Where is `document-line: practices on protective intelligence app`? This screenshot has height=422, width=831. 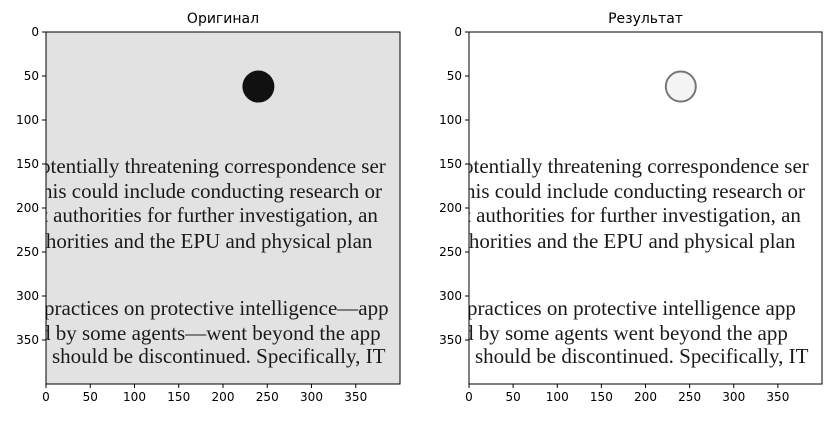
document-line: practices on protective intelligence app is located at coordinates (631, 308).